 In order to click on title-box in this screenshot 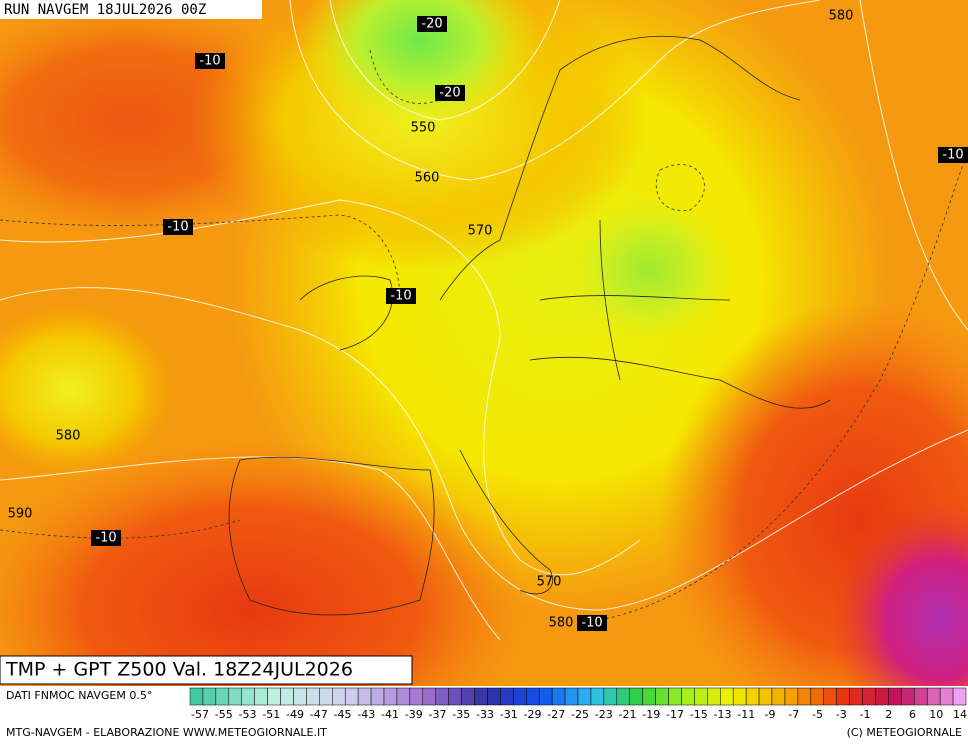, I will do `click(206, 670)`.